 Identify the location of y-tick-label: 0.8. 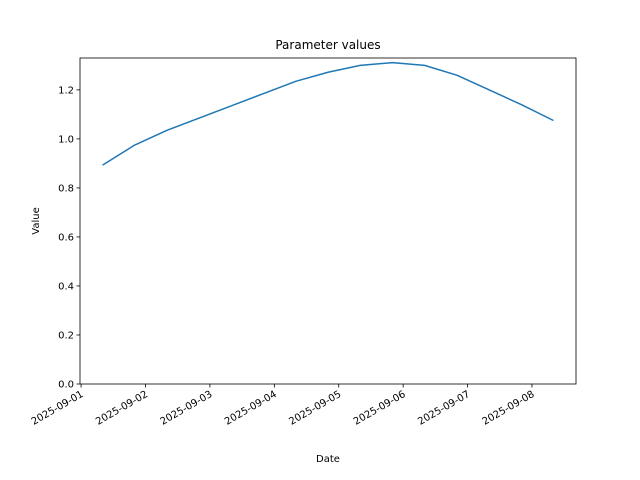
(66, 188).